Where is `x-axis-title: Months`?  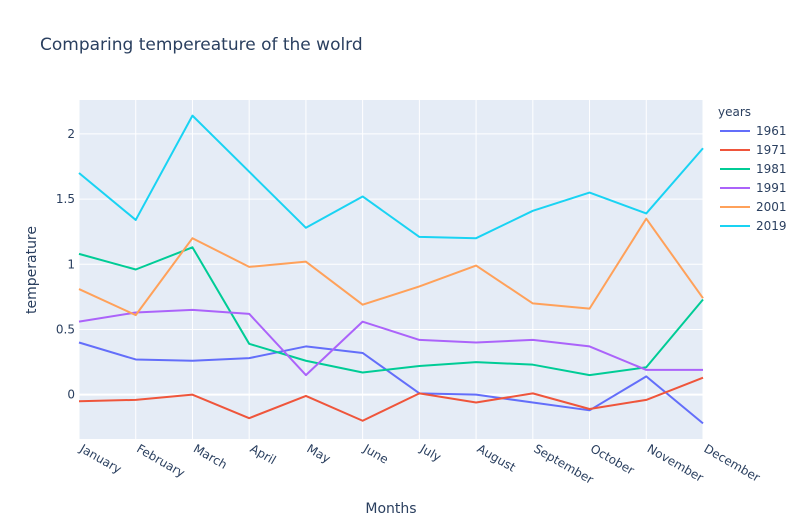 x-axis-title: Months is located at coordinates (390, 509).